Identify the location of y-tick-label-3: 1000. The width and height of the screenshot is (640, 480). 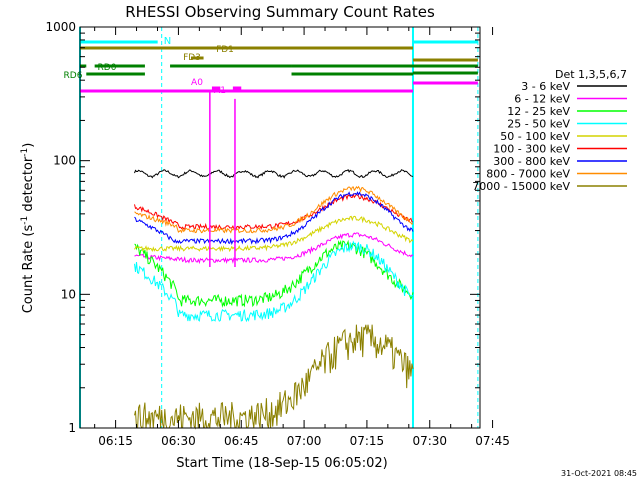
(60, 27).